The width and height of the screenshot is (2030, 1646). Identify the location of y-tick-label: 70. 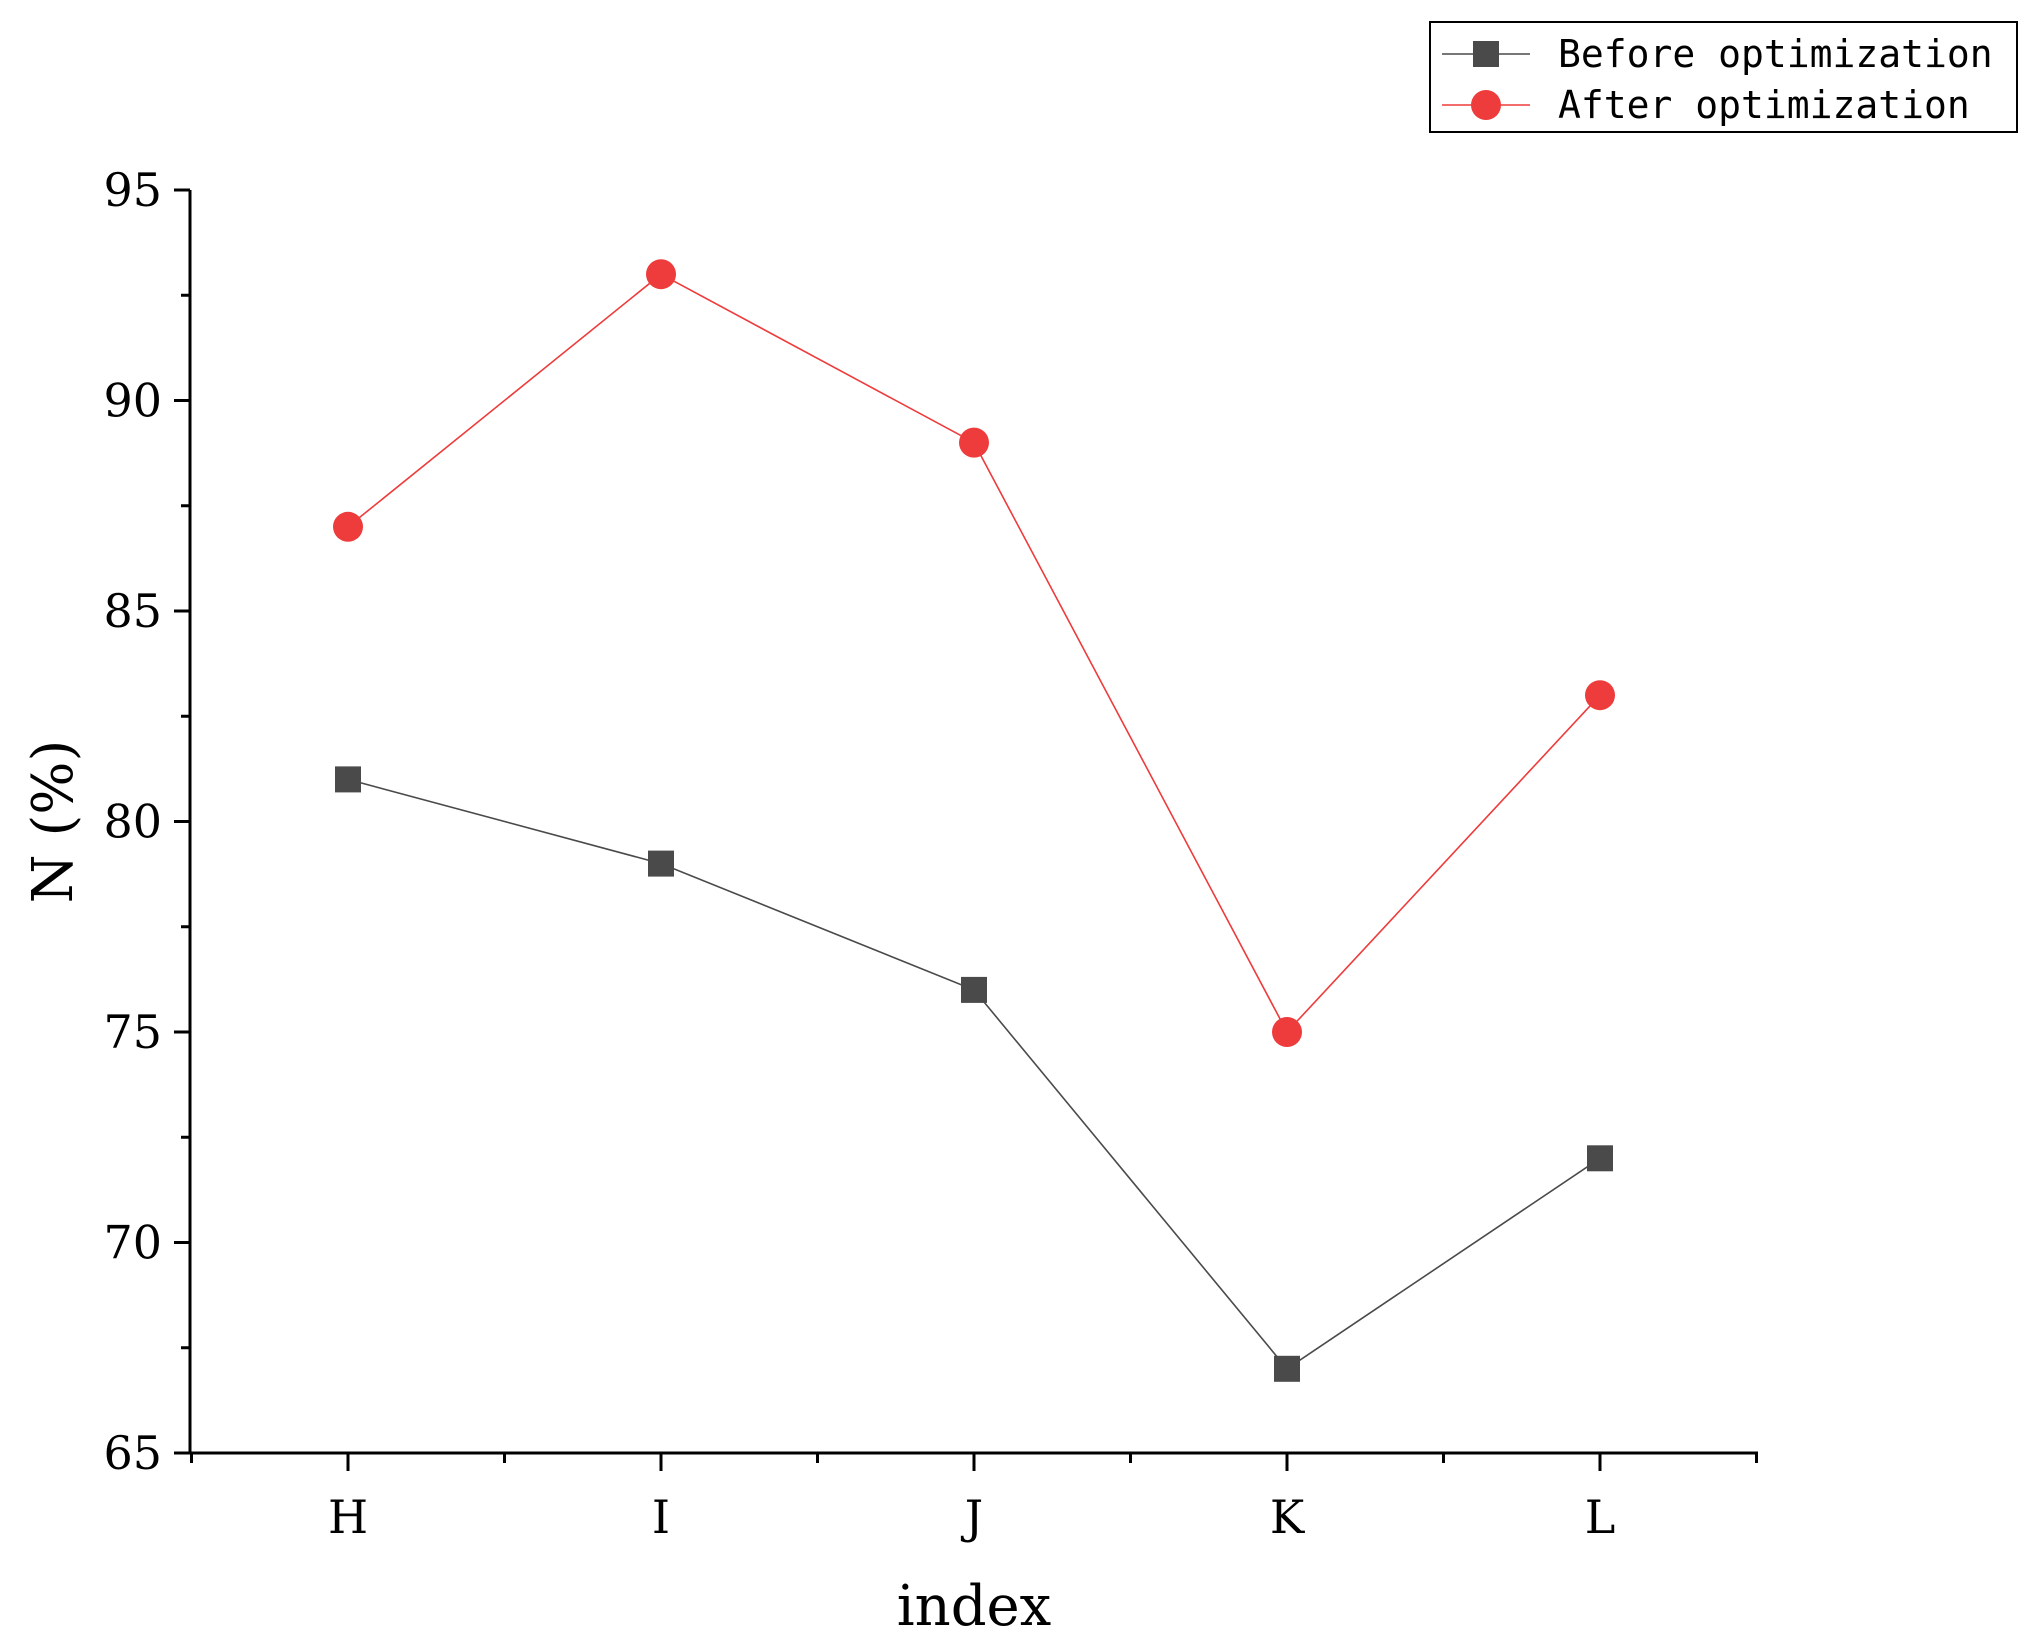
(132, 1243).